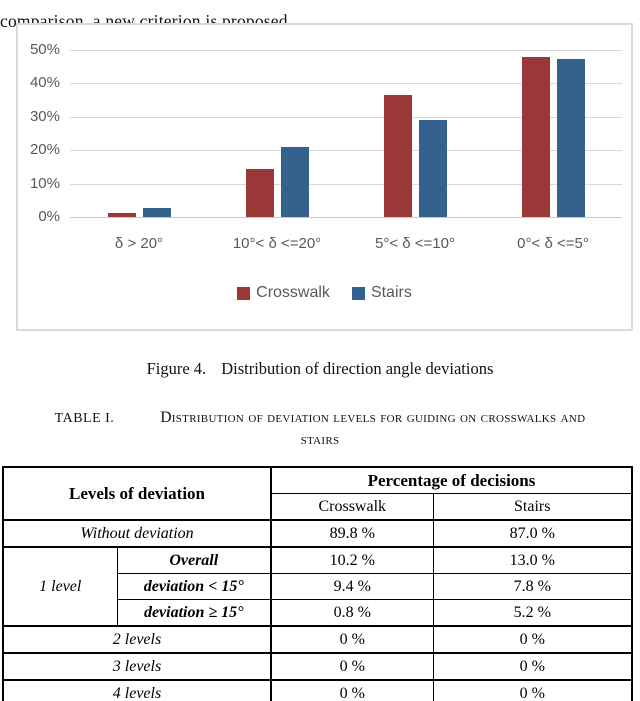  Describe the element at coordinates (352, 613) in the screenshot. I see `value-ge15-crosswalk: 0.8 %` at that location.